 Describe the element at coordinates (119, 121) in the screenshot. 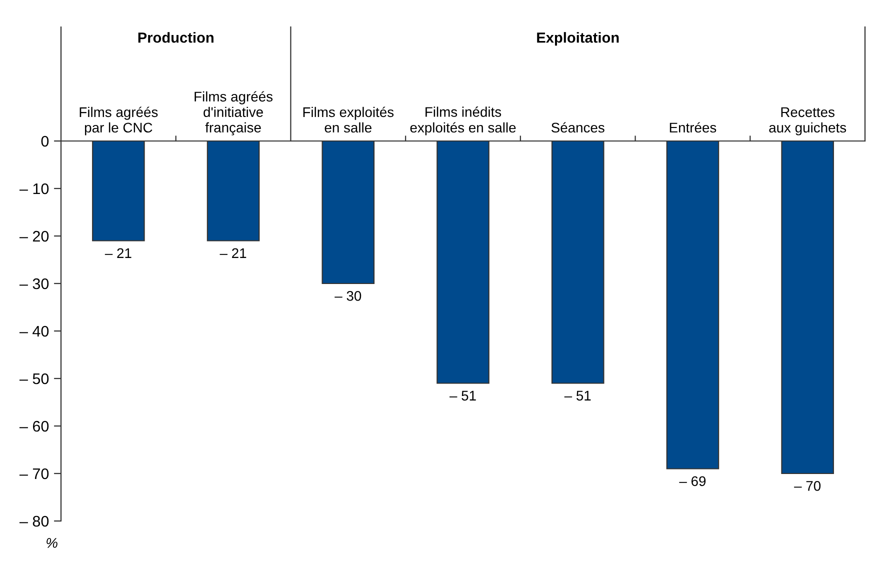

I see `x-tick-label: Films agréés par le CNC` at that location.